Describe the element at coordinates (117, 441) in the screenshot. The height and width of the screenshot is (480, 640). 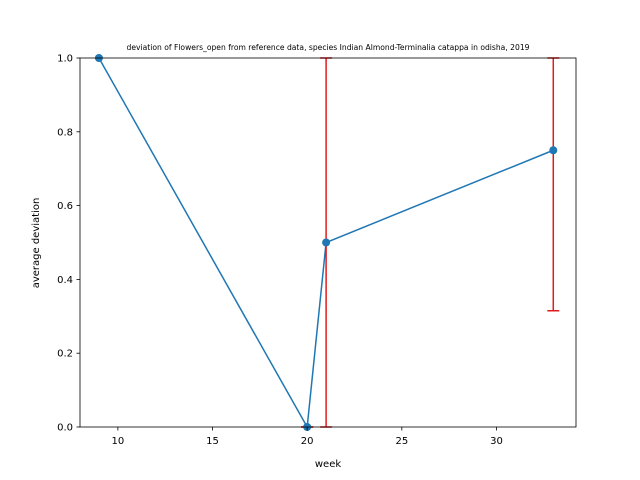
I see `x-tick-label: 10` at that location.